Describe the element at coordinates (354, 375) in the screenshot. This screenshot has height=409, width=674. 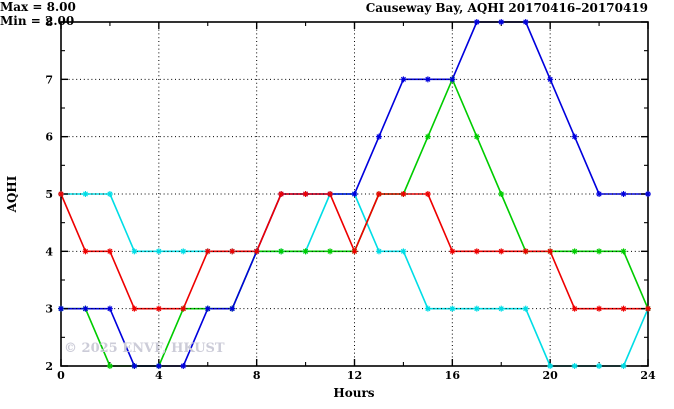
I see `x-tick-label: 12` at that location.